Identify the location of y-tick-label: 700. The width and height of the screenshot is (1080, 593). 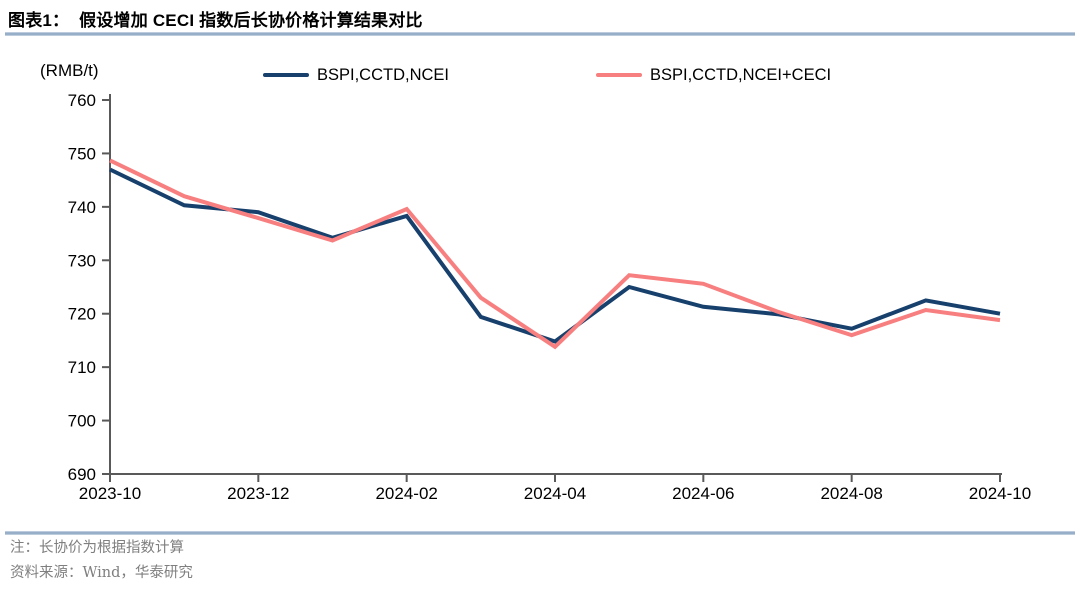
(82, 421).